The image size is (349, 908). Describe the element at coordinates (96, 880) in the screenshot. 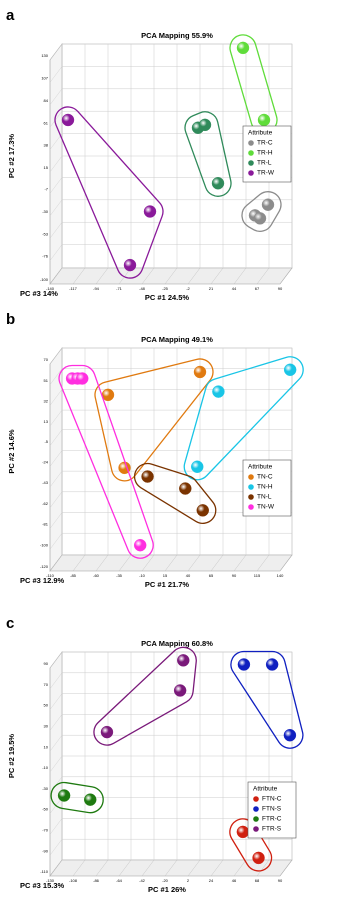

I see `x-tick-label: -86` at that location.